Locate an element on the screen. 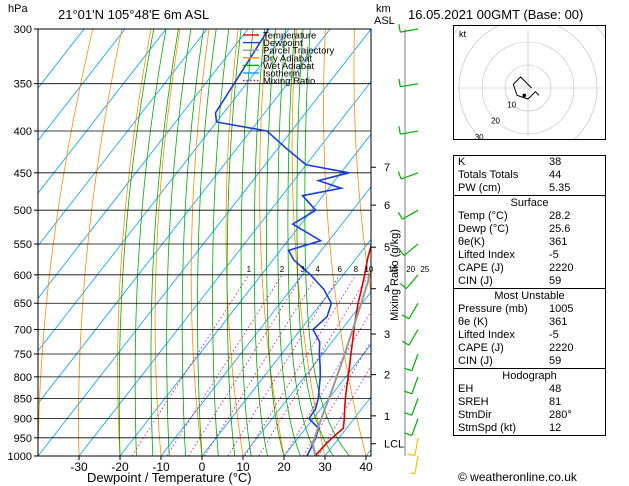 Image resolution: width=629 pixels, height=486 pixels. temp-label: 30 is located at coordinates (325, 467).